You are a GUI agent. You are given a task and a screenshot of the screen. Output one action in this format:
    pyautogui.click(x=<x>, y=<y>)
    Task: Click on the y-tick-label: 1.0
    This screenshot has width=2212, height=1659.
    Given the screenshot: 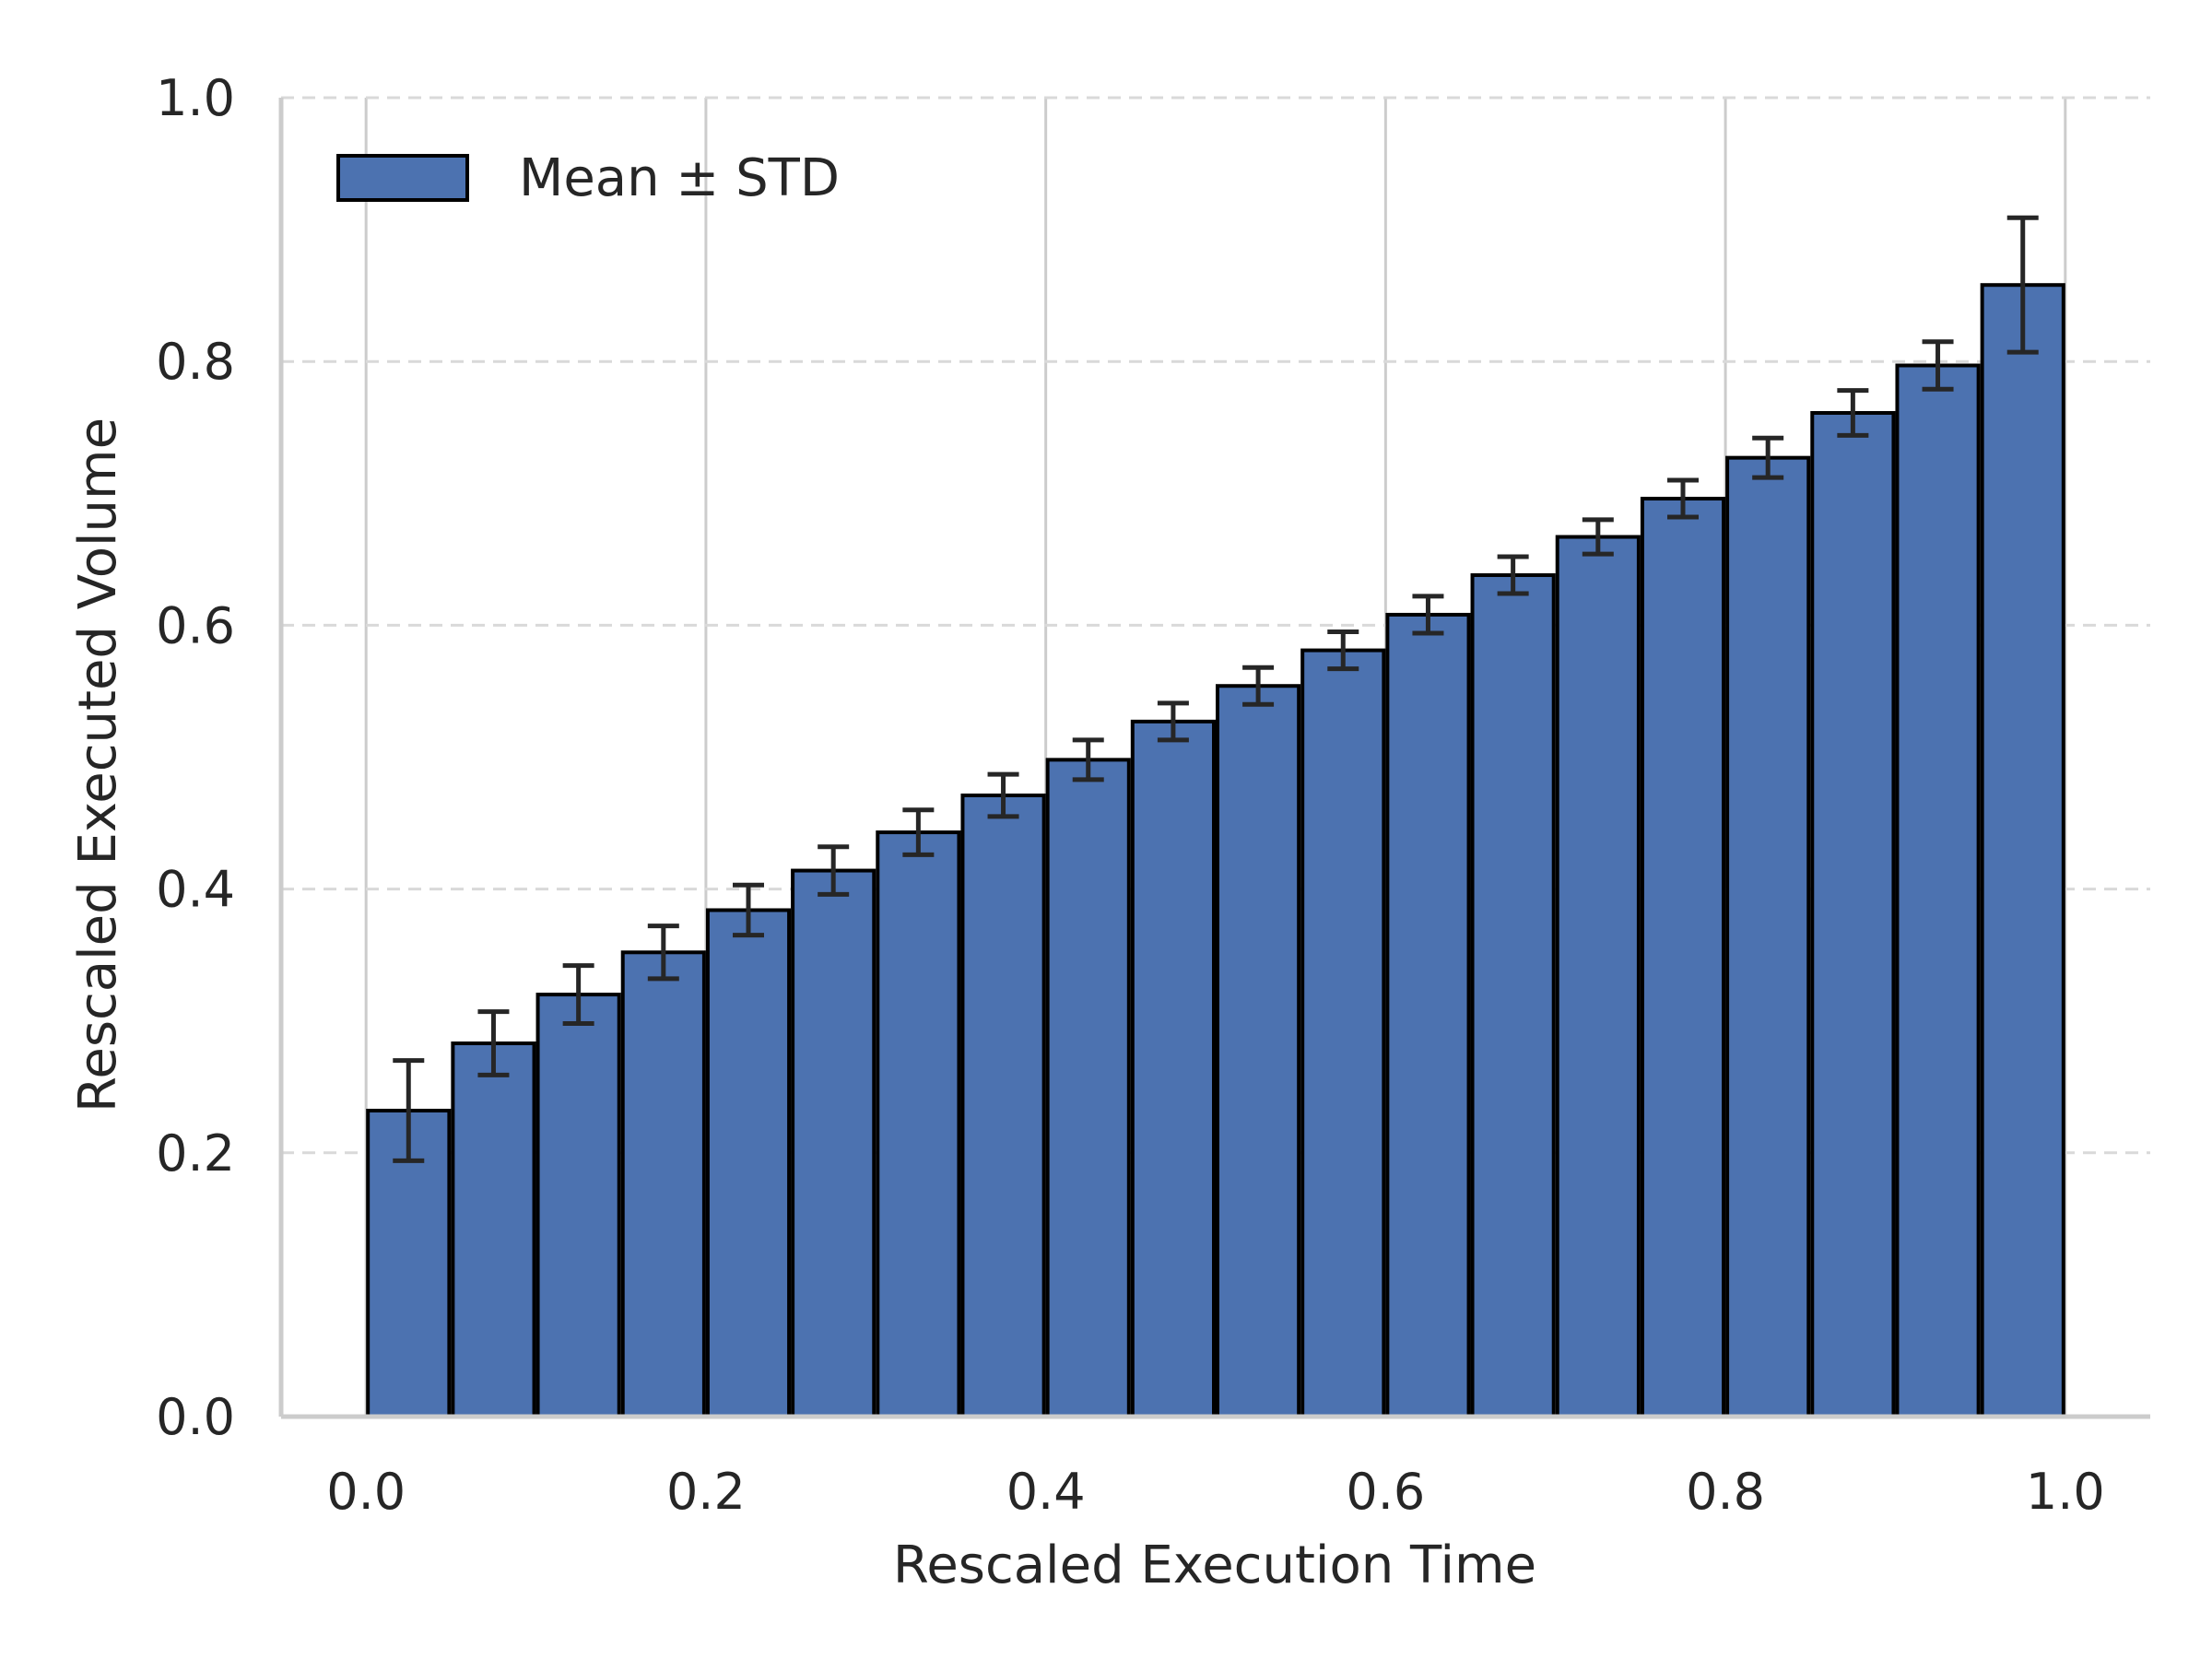 What is the action you would take?
    pyautogui.click(x=195, y=98)
    